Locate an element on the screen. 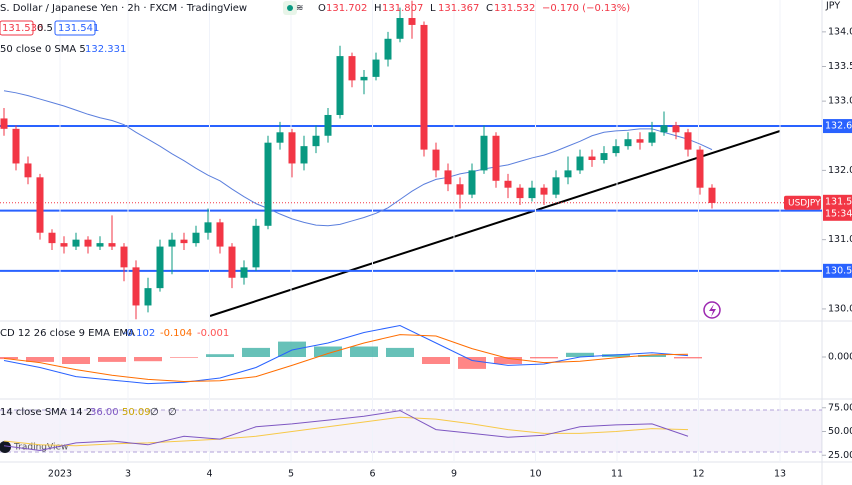  x-tick-label: 6 is located at coordinates (372, 474).